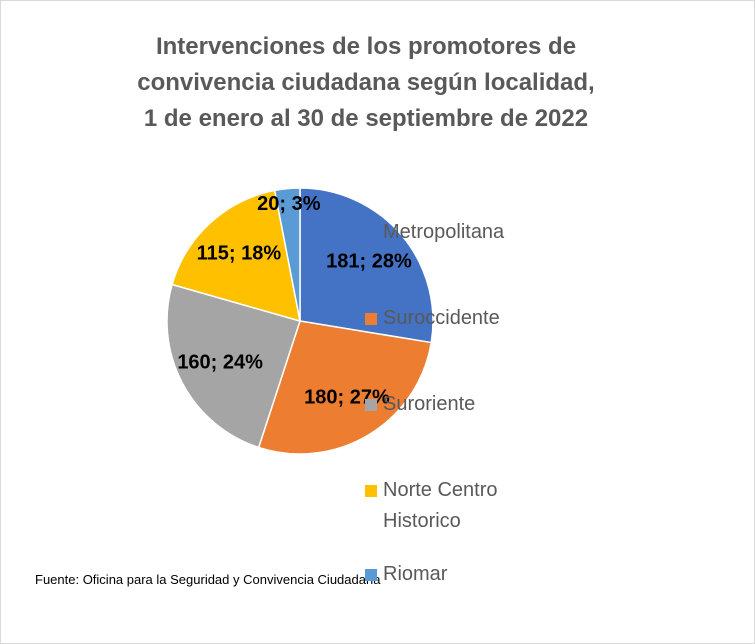 This screenshot has width=755, height=644. Describe the element at coordinates (559, 506) in the screenshot. I see `legend-item: Norte Centro Historico` at that location.